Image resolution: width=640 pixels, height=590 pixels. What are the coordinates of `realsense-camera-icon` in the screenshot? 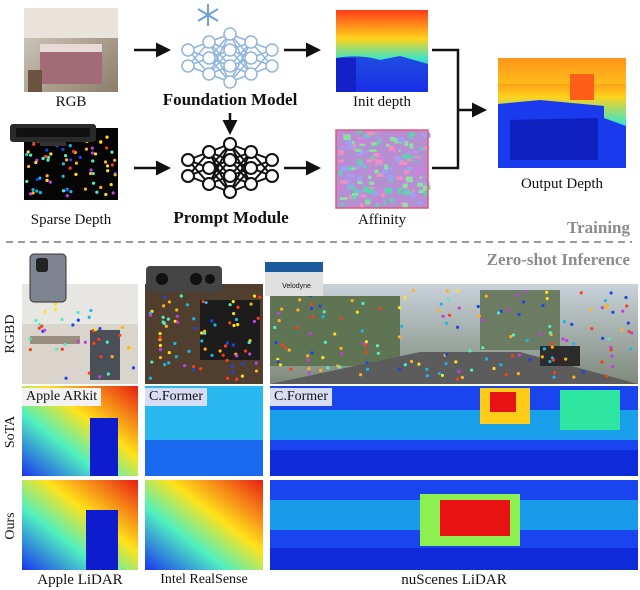 It's located at (184, 279).